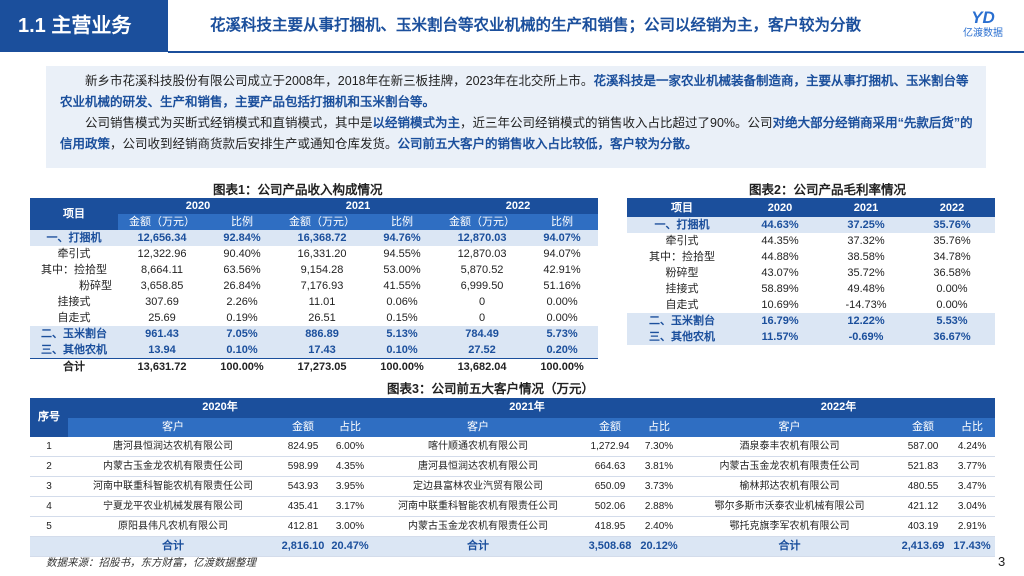  Describe the element at coordinates (402, 222) in the screenshot. I see `table1-sub-header: 比例` at that location.